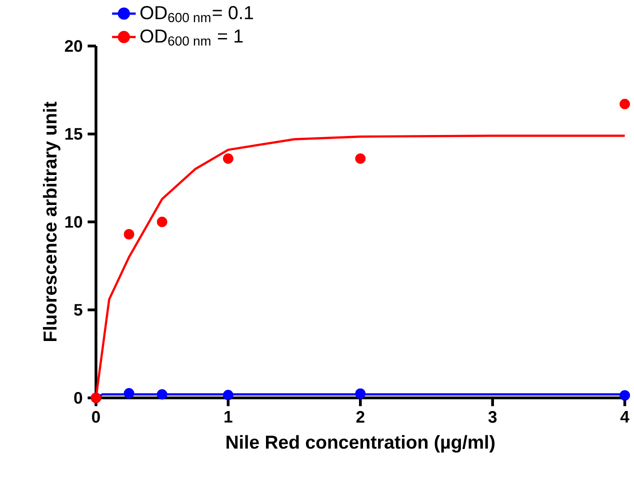  What do you see at coordinates (360, 444) in the screenshot?
I see `x-axis-title: Nile Red concentration (µg/ml)` at bounding box center [360, 444].